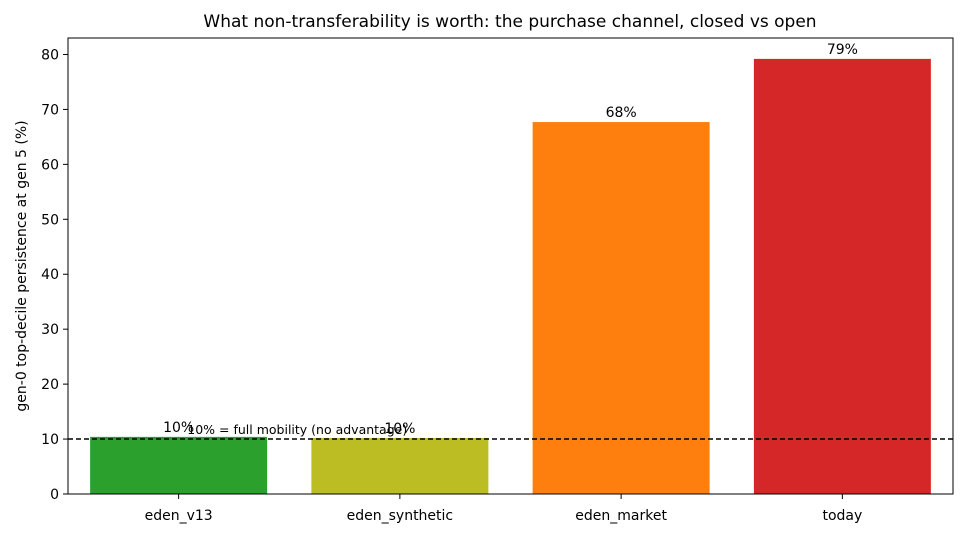 This screenshot has width=965, height=536. Describe the element at coordinates (50, 275) in the screenshot. I see `y-tick-label: 40` at that location.